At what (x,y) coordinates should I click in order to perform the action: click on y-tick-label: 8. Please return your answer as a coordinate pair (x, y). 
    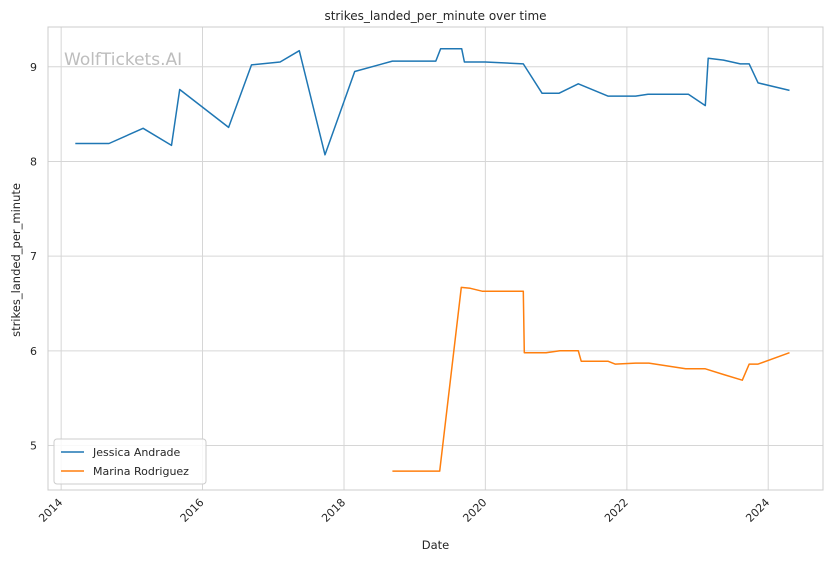
    Looking at the image, I should click on (33, 161).